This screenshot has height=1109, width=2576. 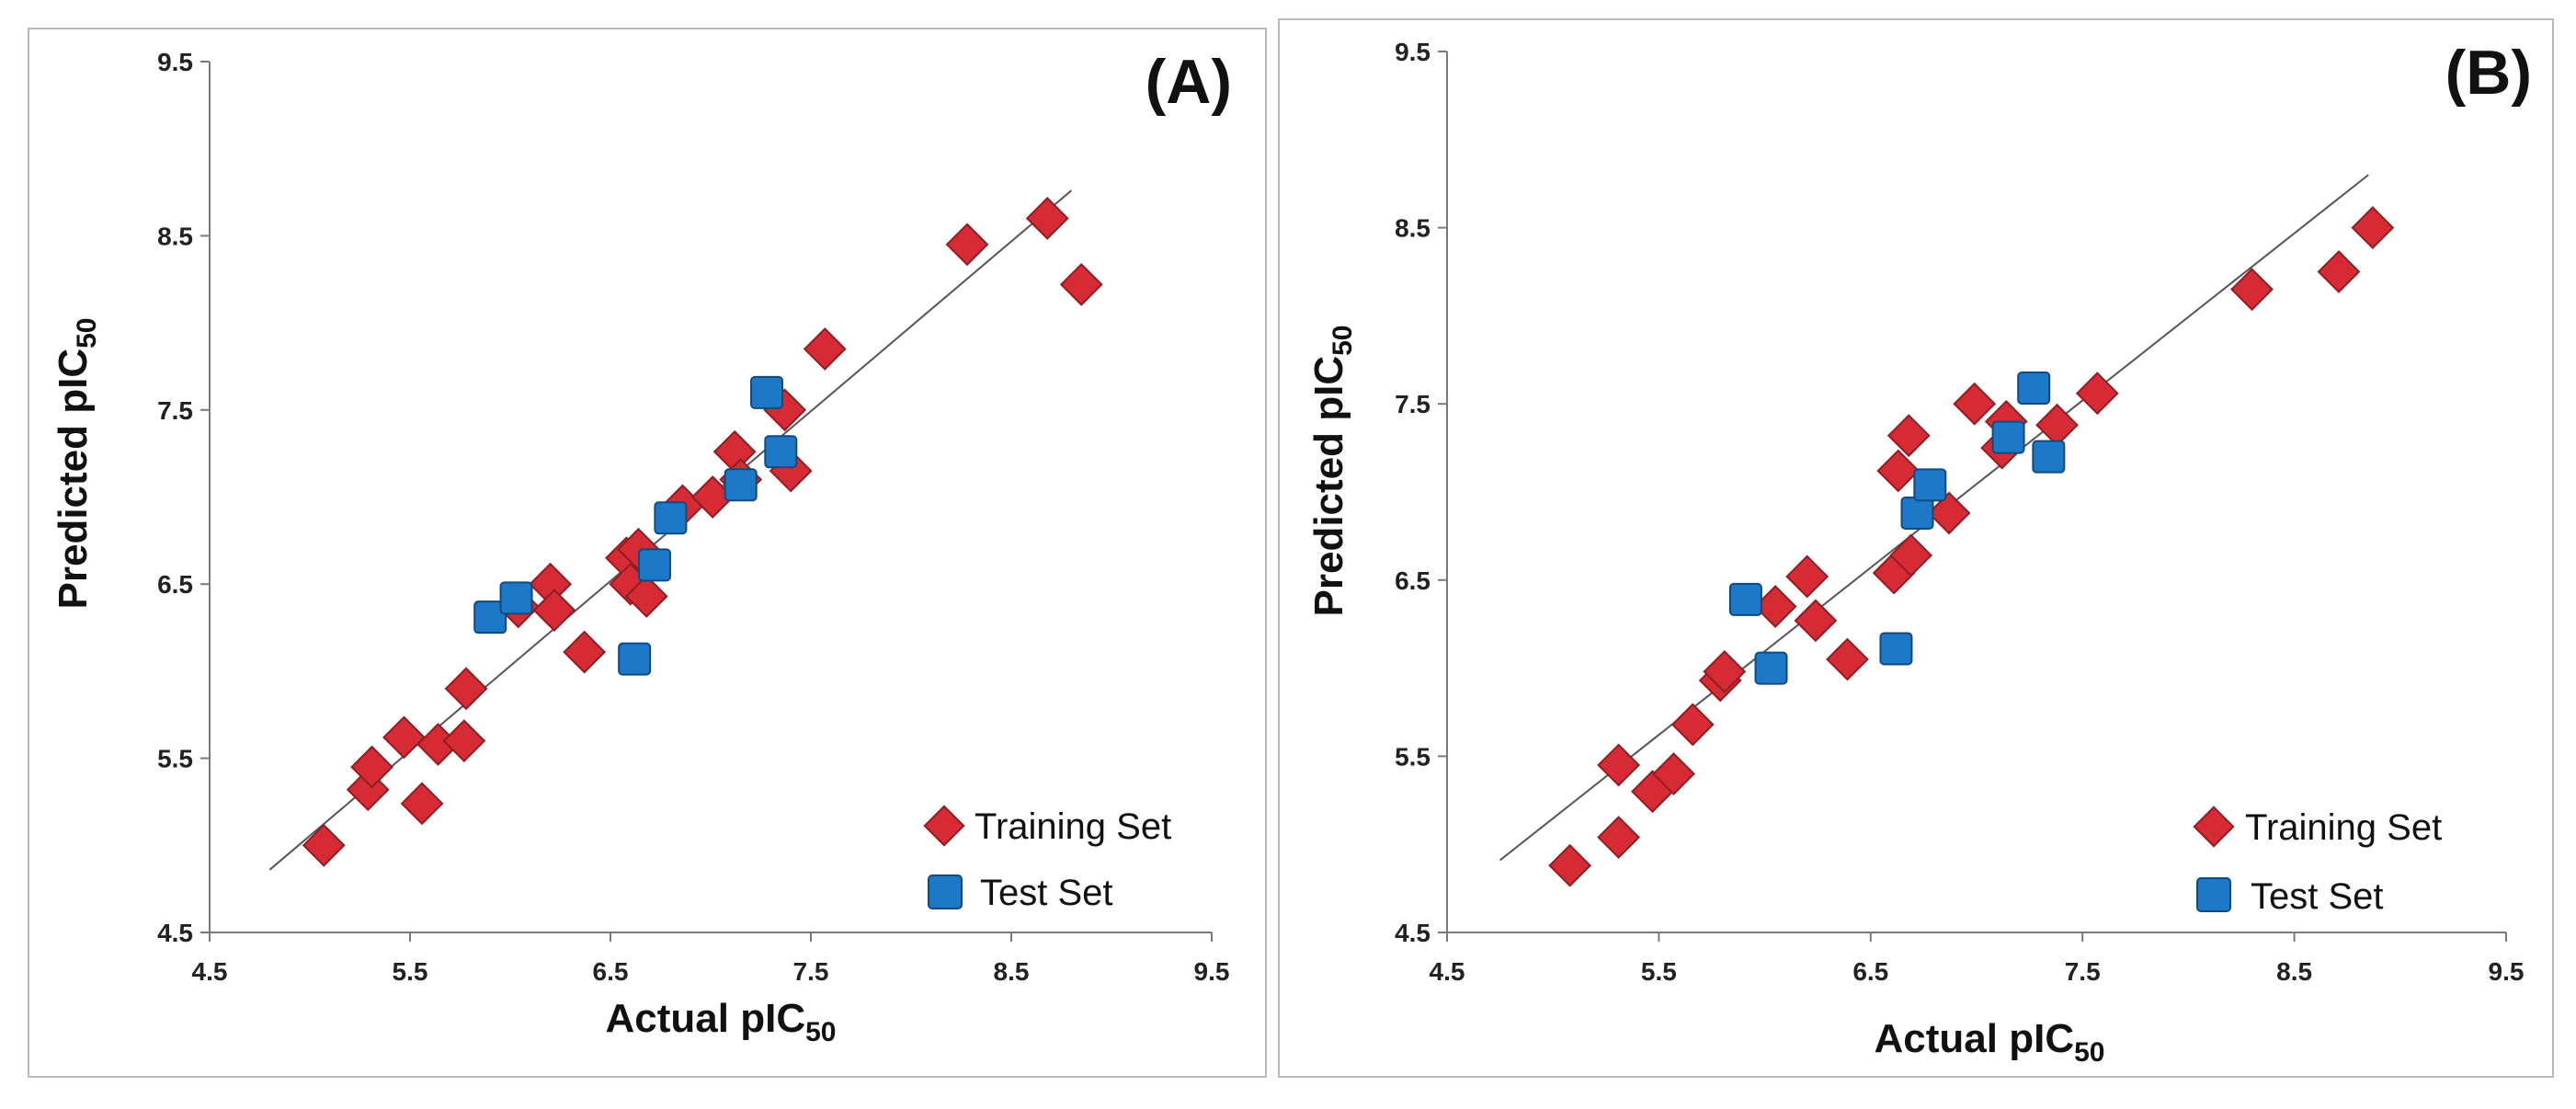 I want to click on x-tick-label-a: 8.5, so click(x=1012, y=972).